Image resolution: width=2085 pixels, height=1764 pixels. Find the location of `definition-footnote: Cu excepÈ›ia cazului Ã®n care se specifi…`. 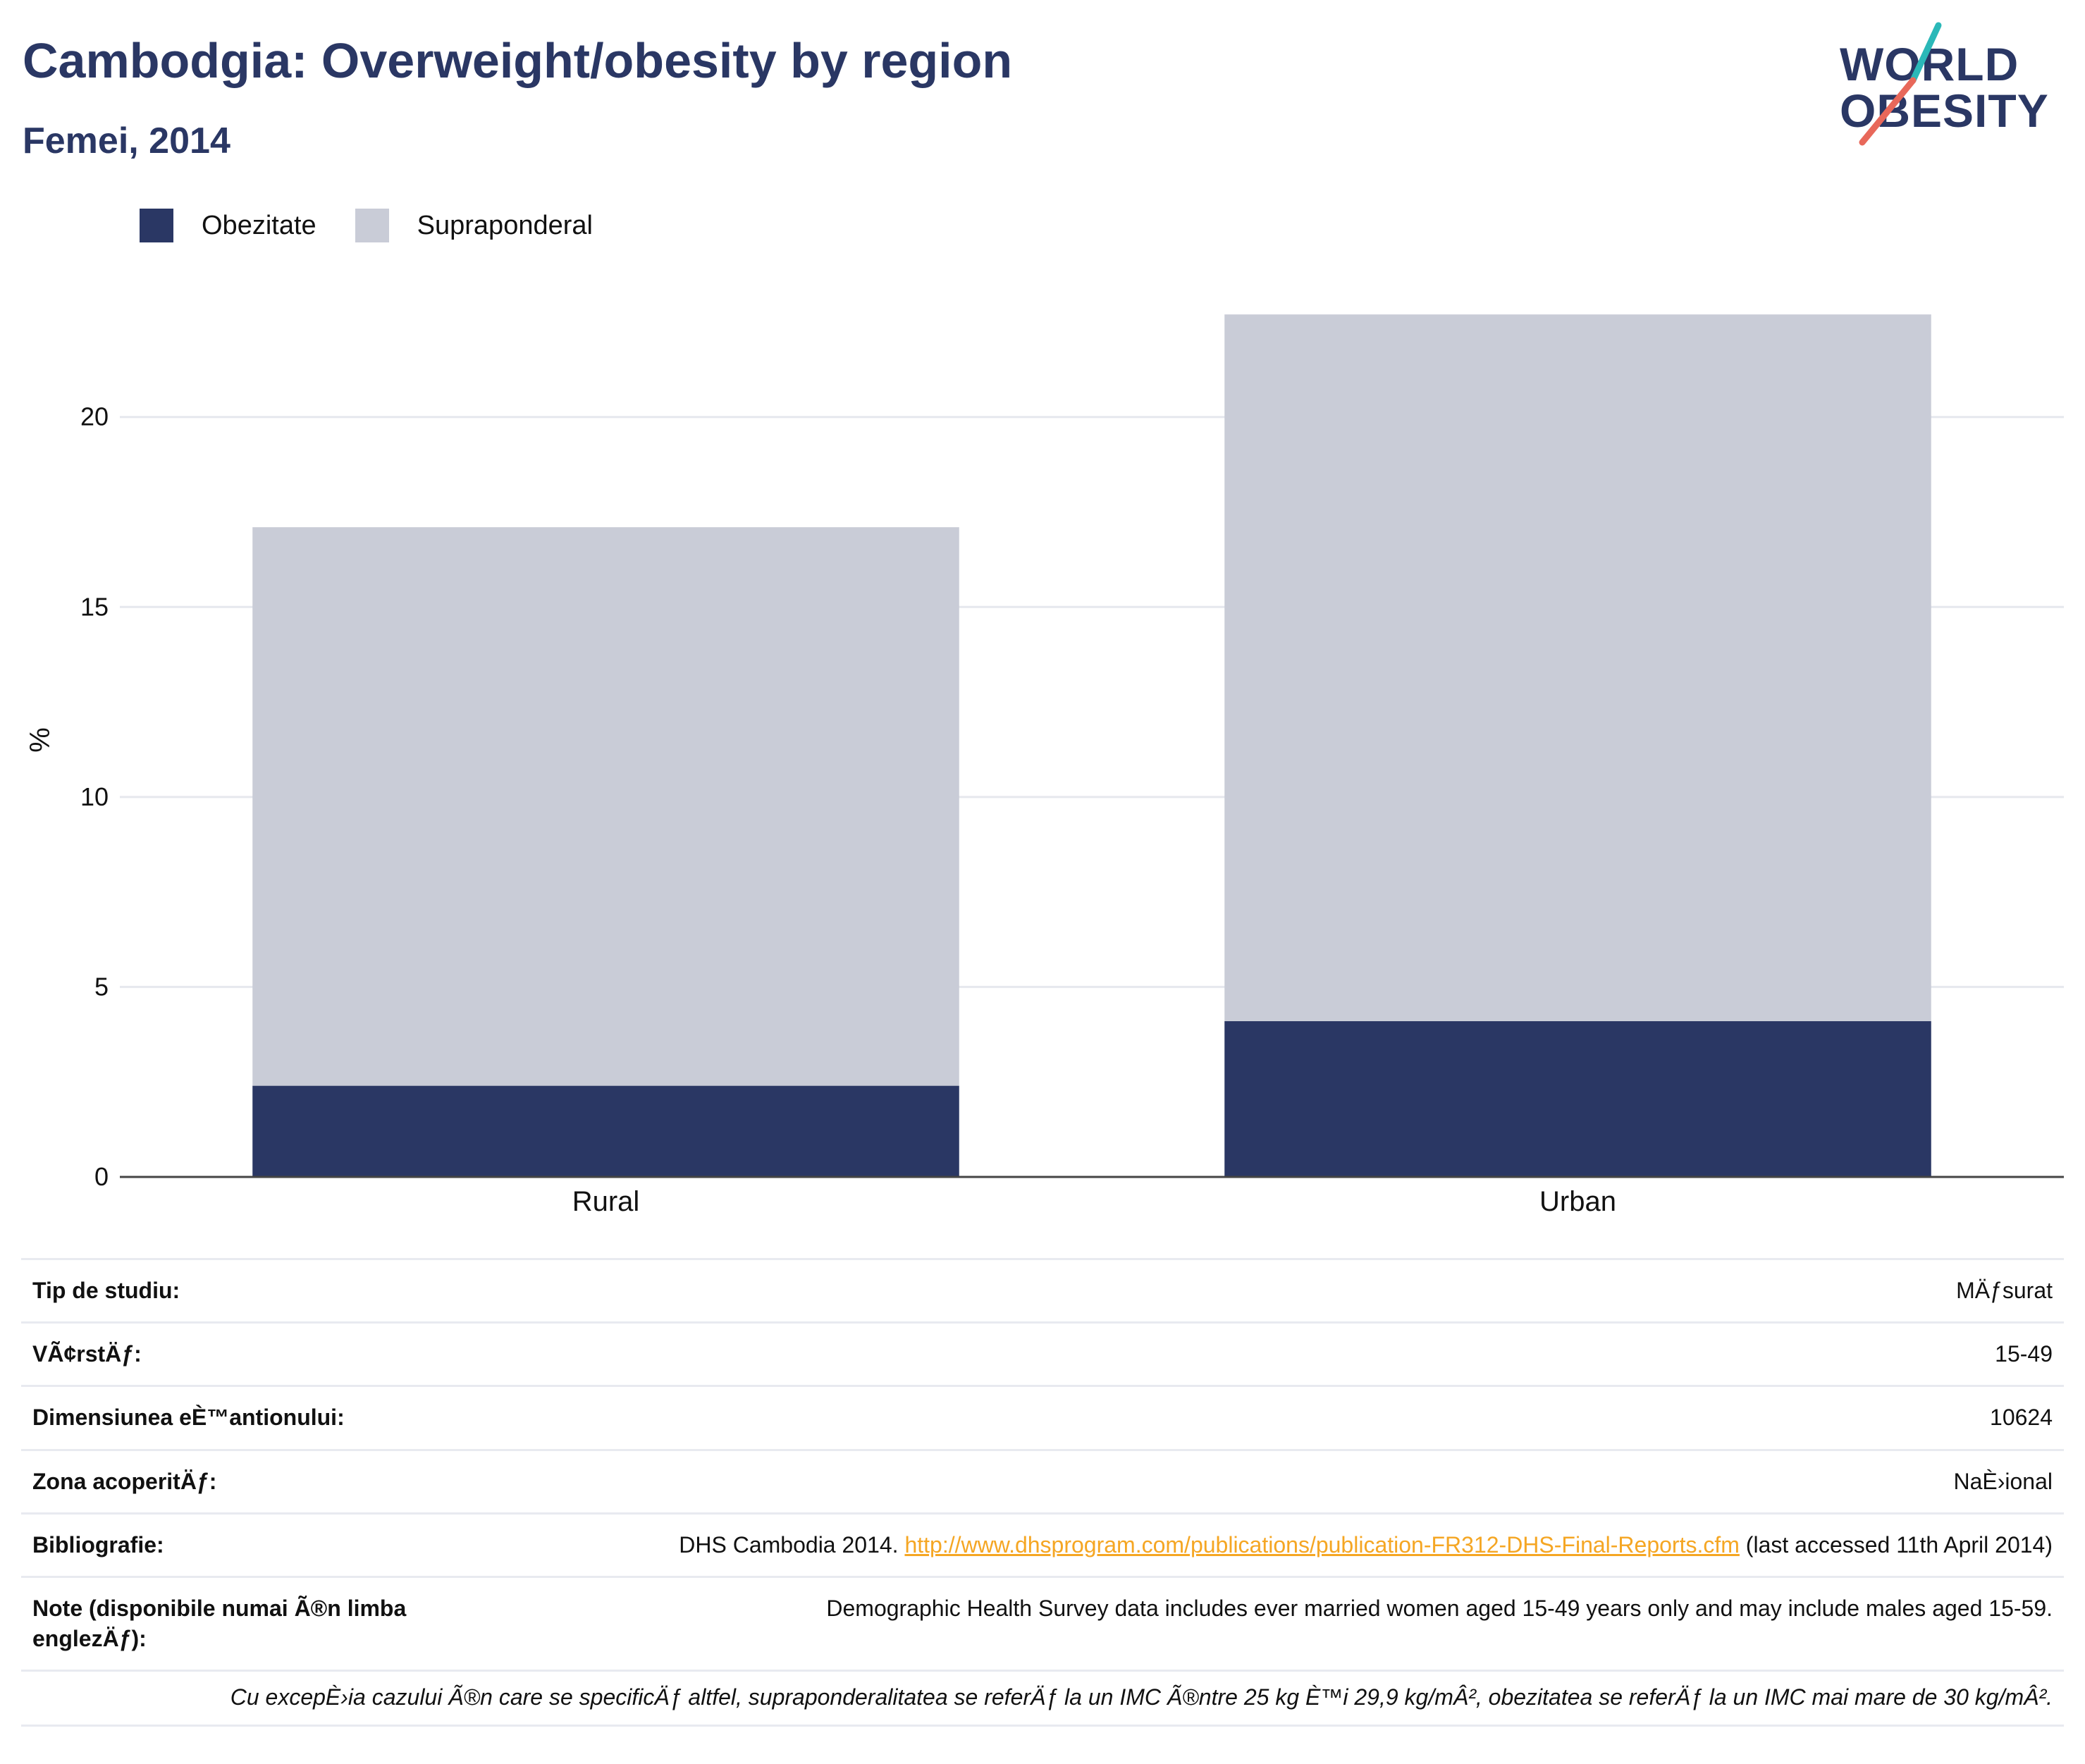

definition-footnote: Cu excepÈ›ia cazului Ã®n care se specifi… is located at coordinates (1042, 1698).